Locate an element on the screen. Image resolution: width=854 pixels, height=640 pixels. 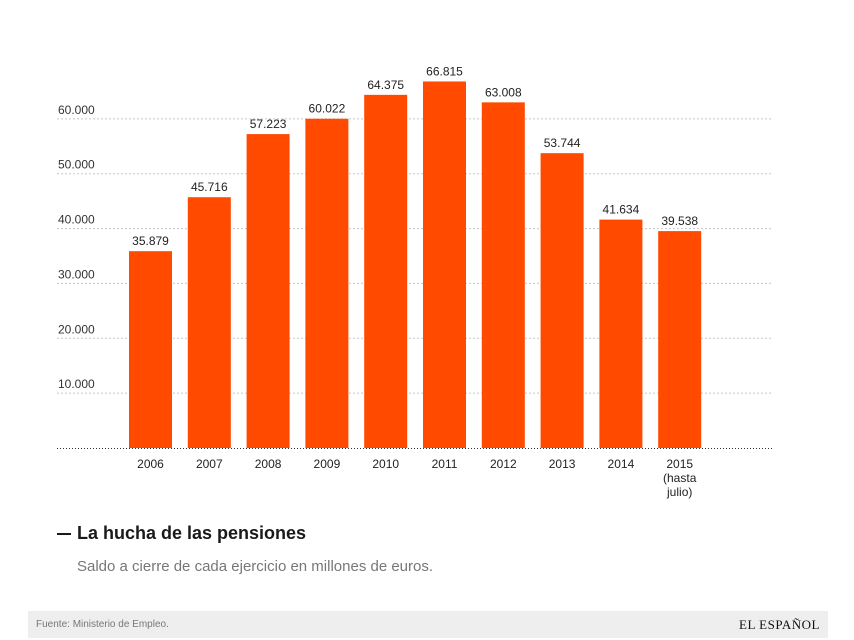
x-tick-label-line: julio) is located at coordinates (679, 492).